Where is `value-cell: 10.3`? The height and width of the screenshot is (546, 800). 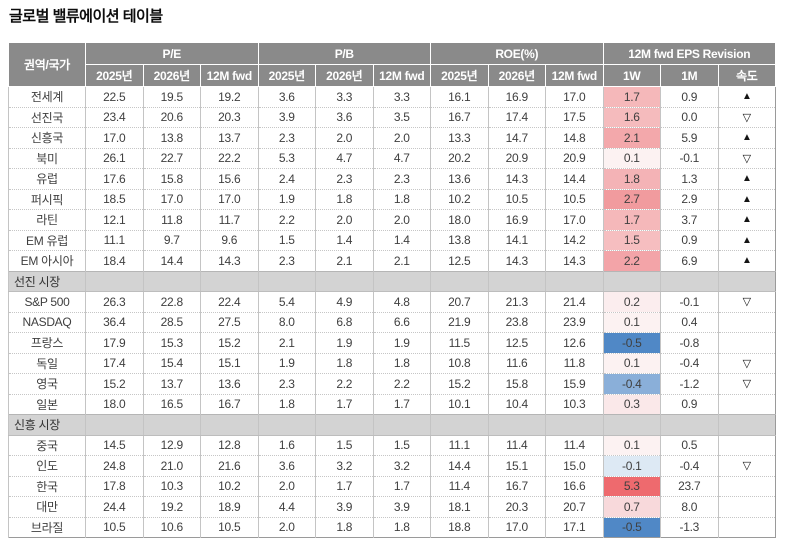 value-cell: 10.3 is located at coordinates (574, 404).